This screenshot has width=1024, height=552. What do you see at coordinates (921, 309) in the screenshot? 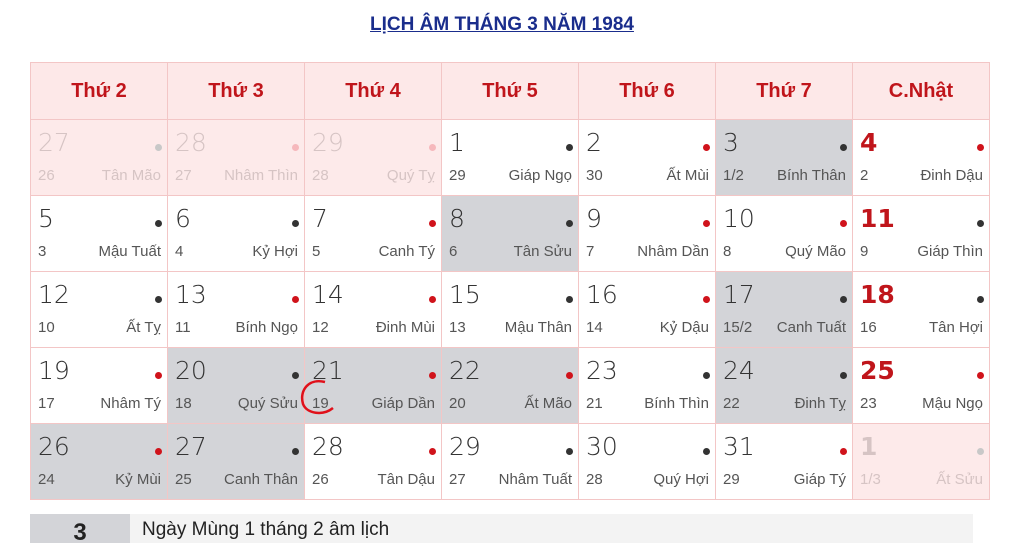
I see `day-cell: 18 16 Tân Hợi` at bounding box center [921, 309].